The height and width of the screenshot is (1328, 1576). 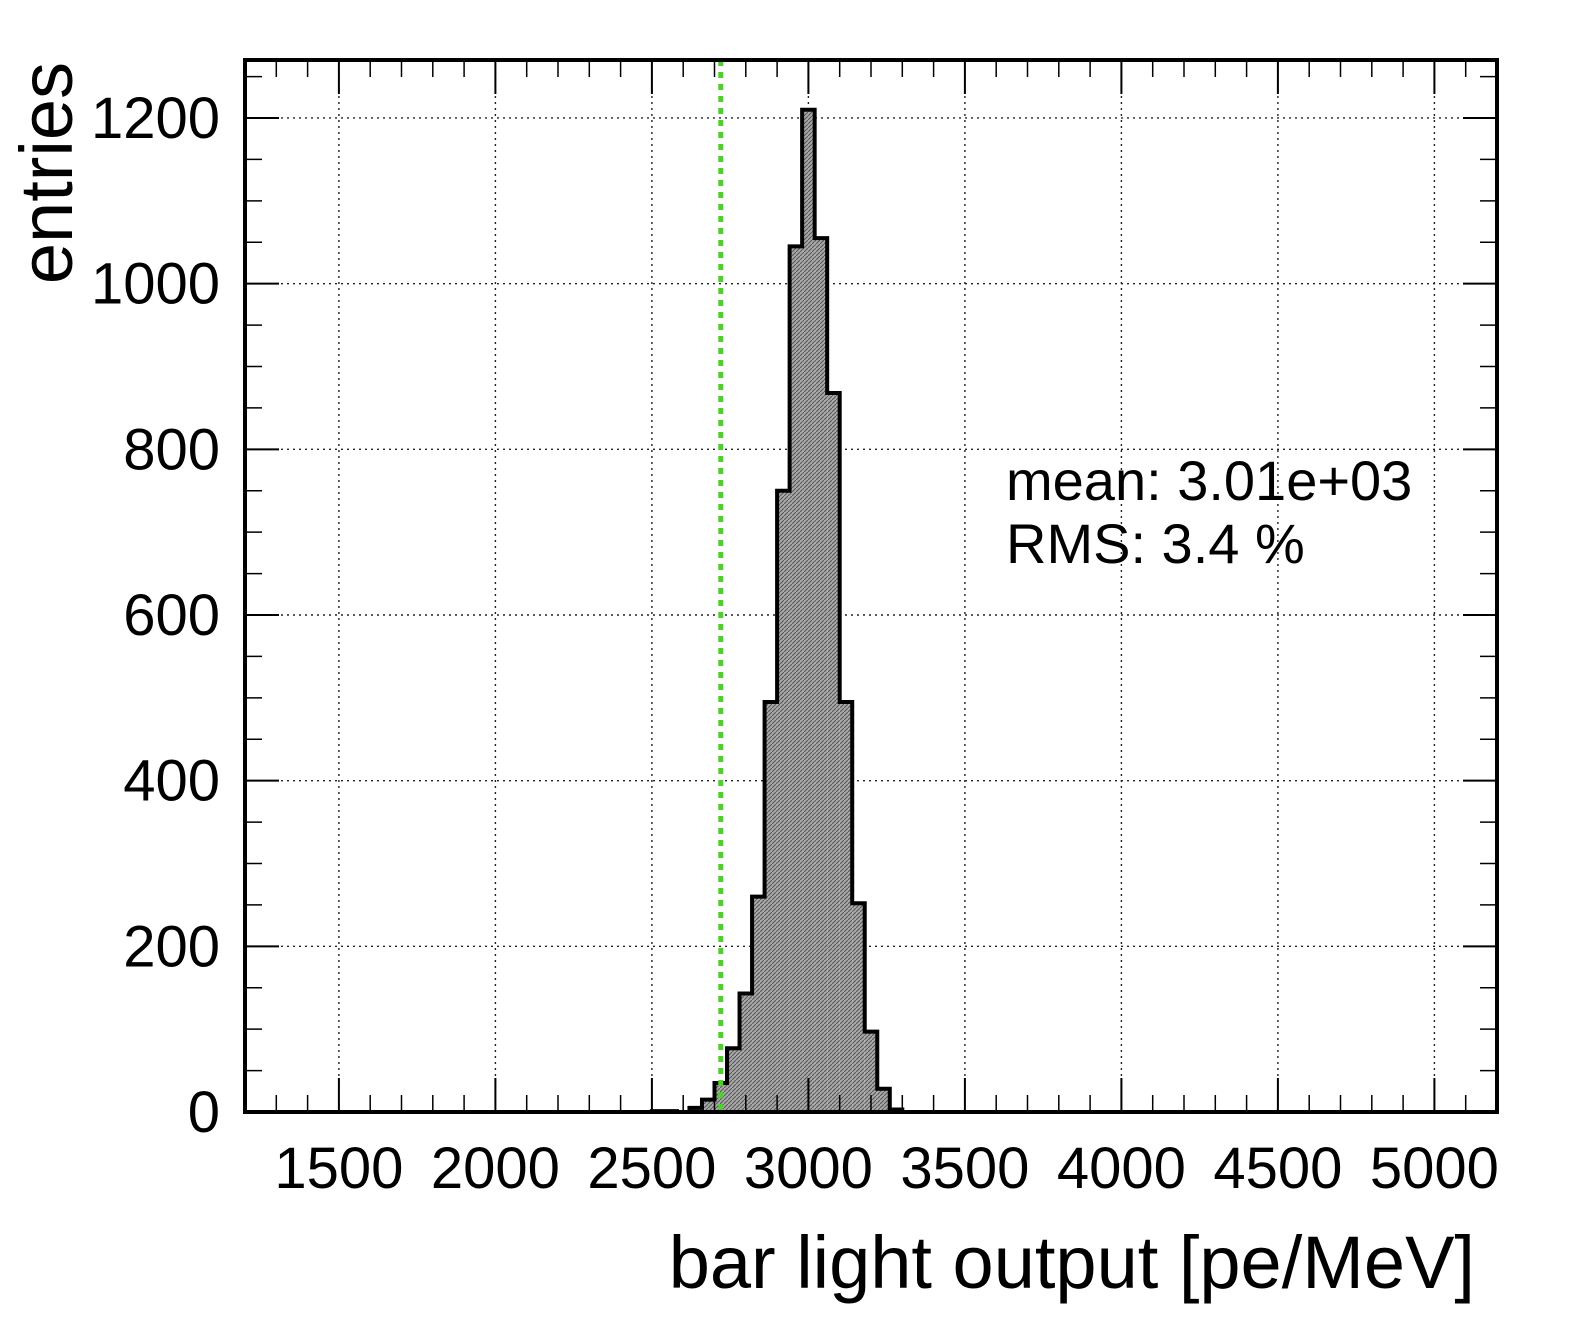 What do you see at coordinates (171, 946) in the screenshot?
I see `y-tick-label-1: 200` at bounding box center [171, 946].